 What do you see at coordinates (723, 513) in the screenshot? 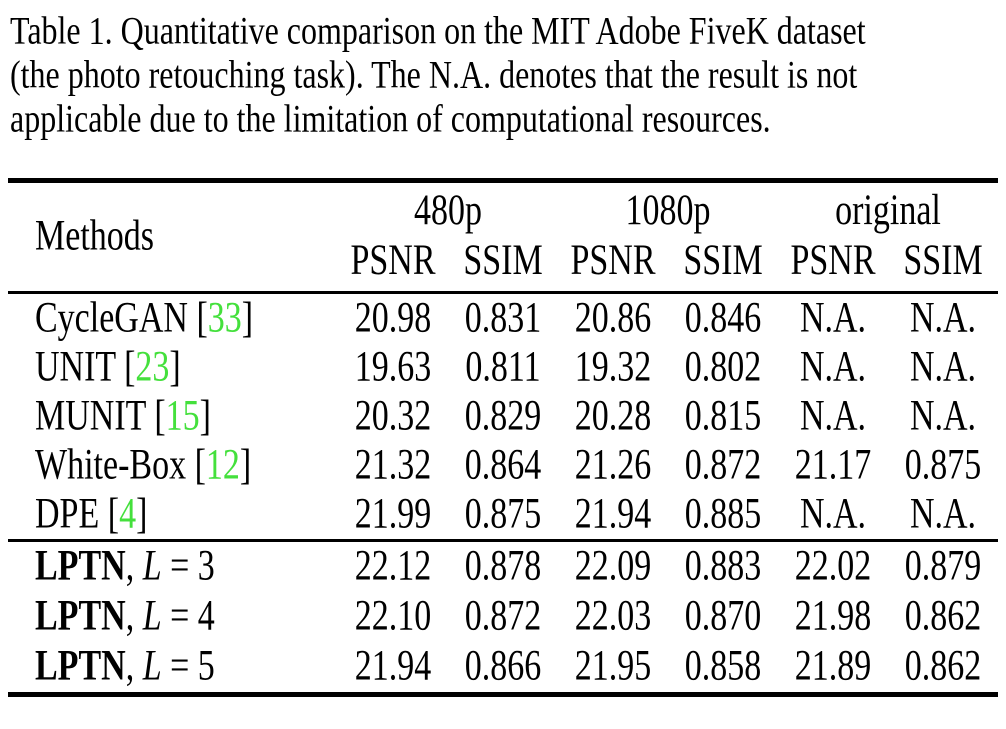
I see `ssim-1080p-cell: 0.885` at bounding box center [723, 513].